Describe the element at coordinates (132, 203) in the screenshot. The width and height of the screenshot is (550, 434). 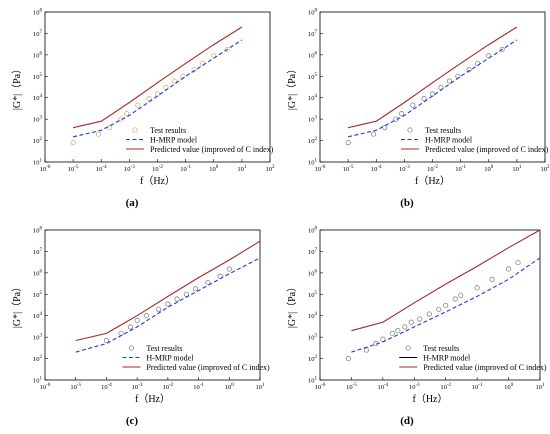
I see `panel-label: (a)` at that location.